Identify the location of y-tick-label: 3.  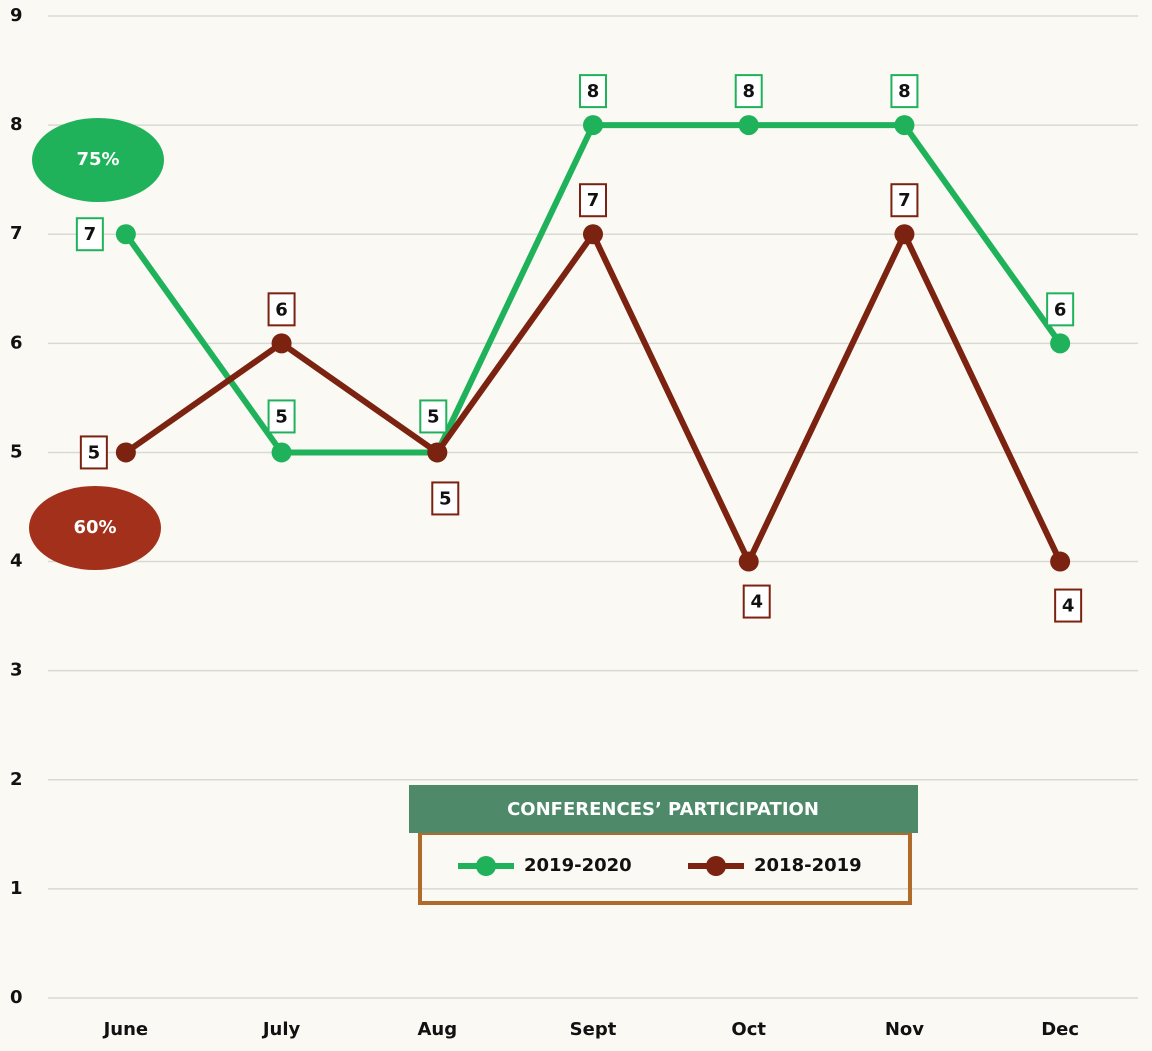
(16, 670).